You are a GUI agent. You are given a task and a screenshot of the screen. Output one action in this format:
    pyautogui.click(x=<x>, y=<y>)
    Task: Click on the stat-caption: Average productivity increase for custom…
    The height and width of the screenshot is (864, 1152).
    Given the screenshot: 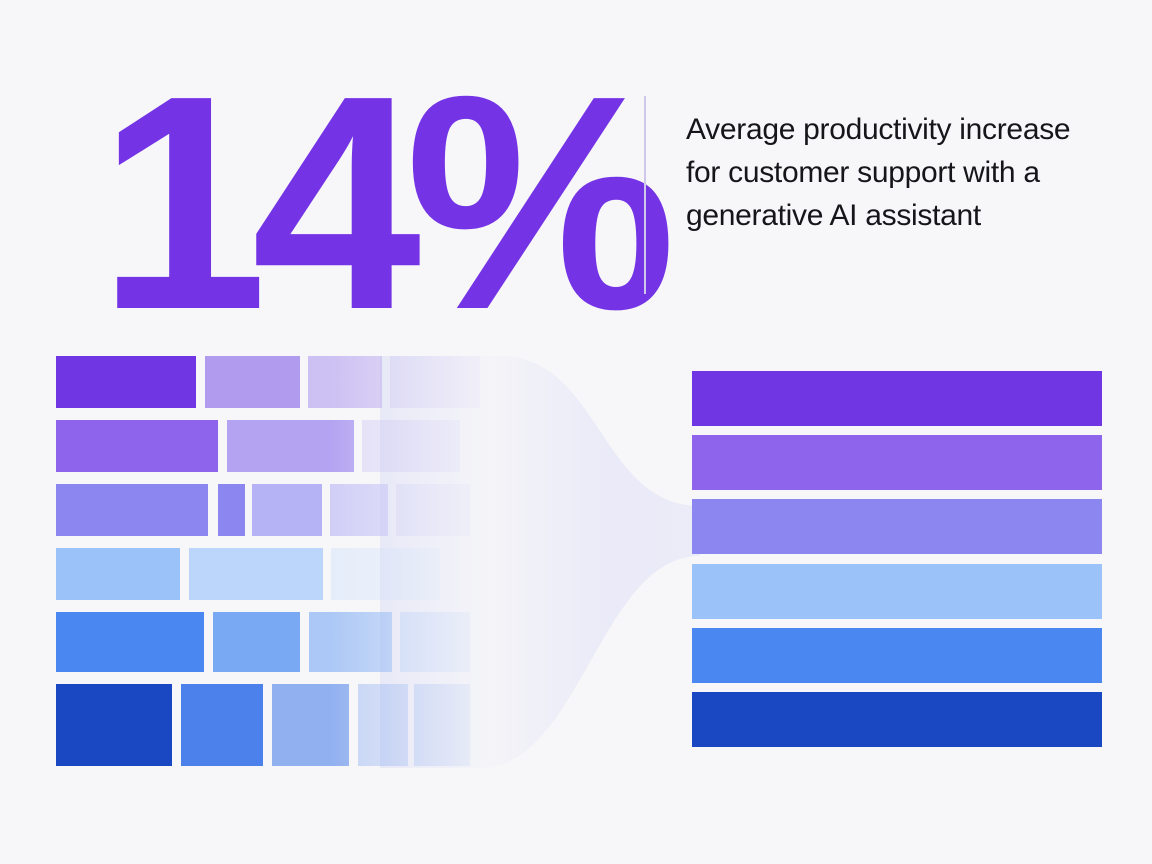 What is the action you would take?
    pyautogui.click(x=878, y=172)
    